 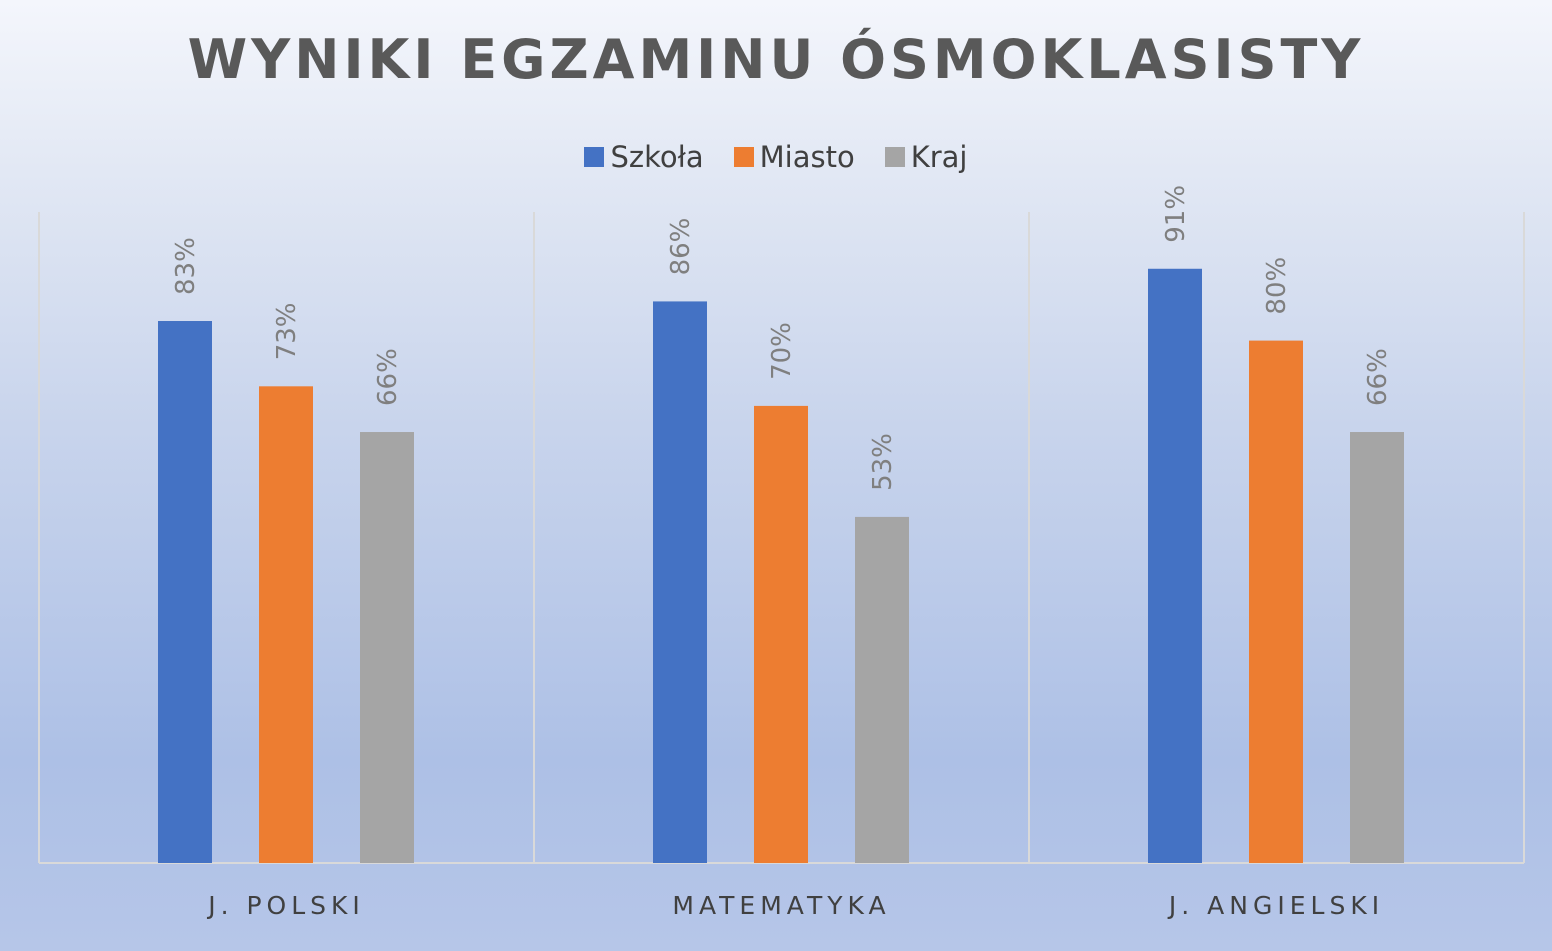 What do you see at coordinates (1277, 286) in the screenshot?
I see `data-label: 80%` at bounding box center [1277, 286].